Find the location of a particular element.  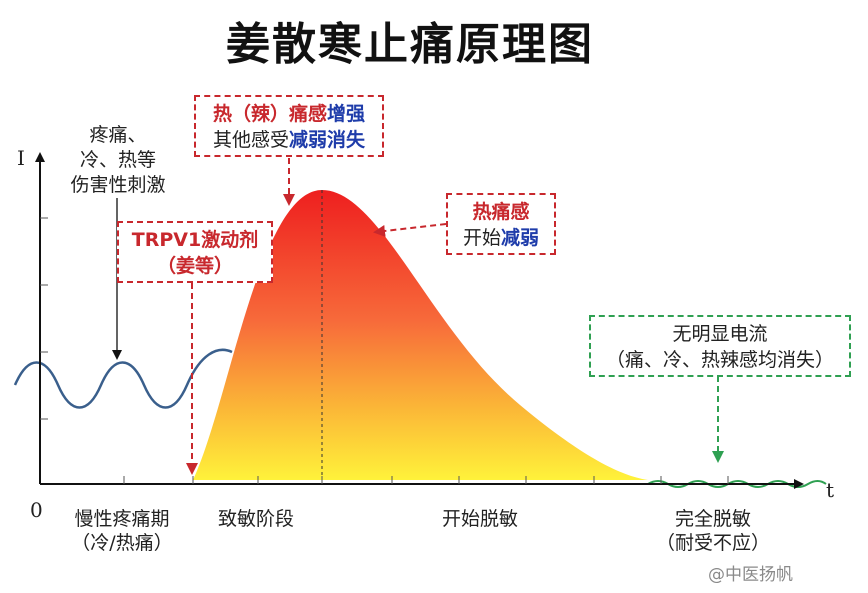

stage-subtitle: （耐受不应） is located at coordinates (712, 543).